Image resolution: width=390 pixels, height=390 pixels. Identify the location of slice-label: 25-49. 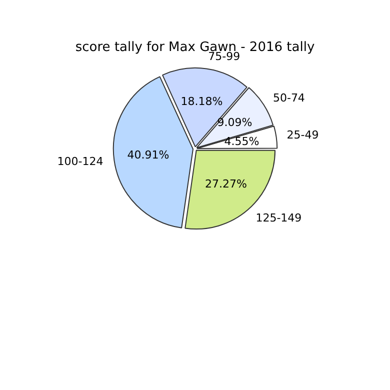
(302, 135).